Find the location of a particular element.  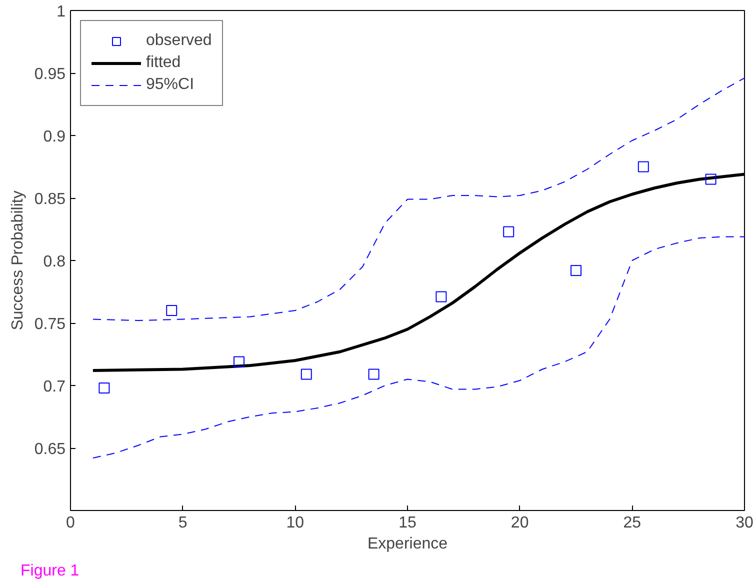

x-tick-label: 25 is located at coordinates (632, 523).